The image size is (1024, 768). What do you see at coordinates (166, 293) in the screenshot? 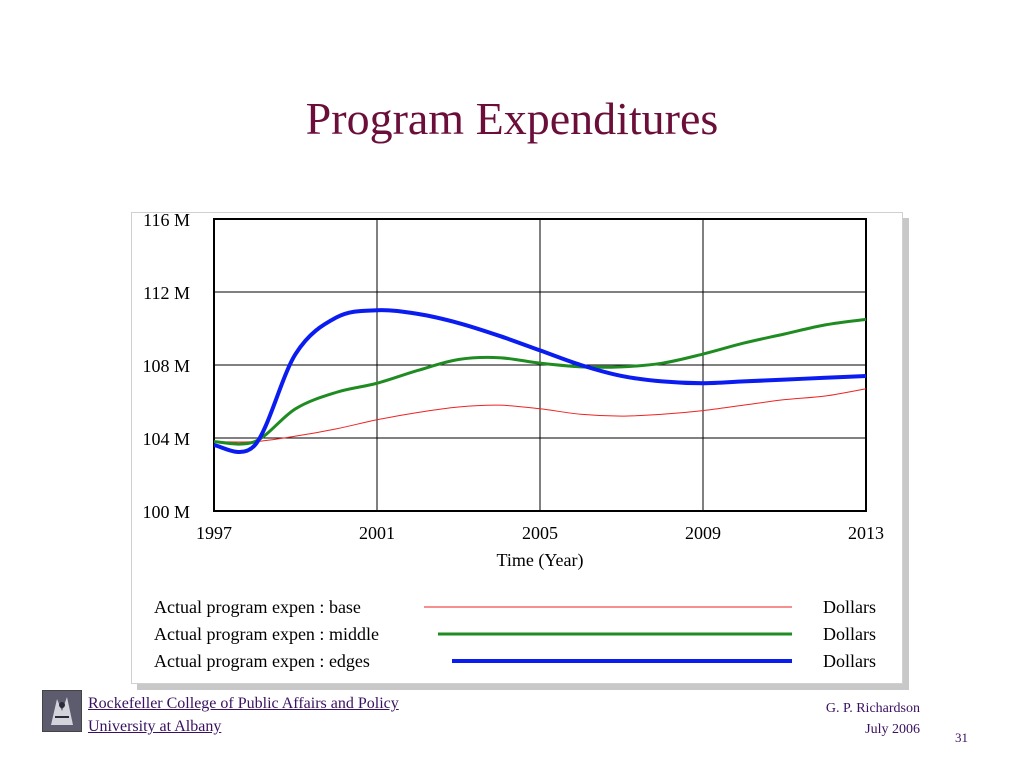
I see `y-tick-label: 112 M` at bounding box center [166, 293].